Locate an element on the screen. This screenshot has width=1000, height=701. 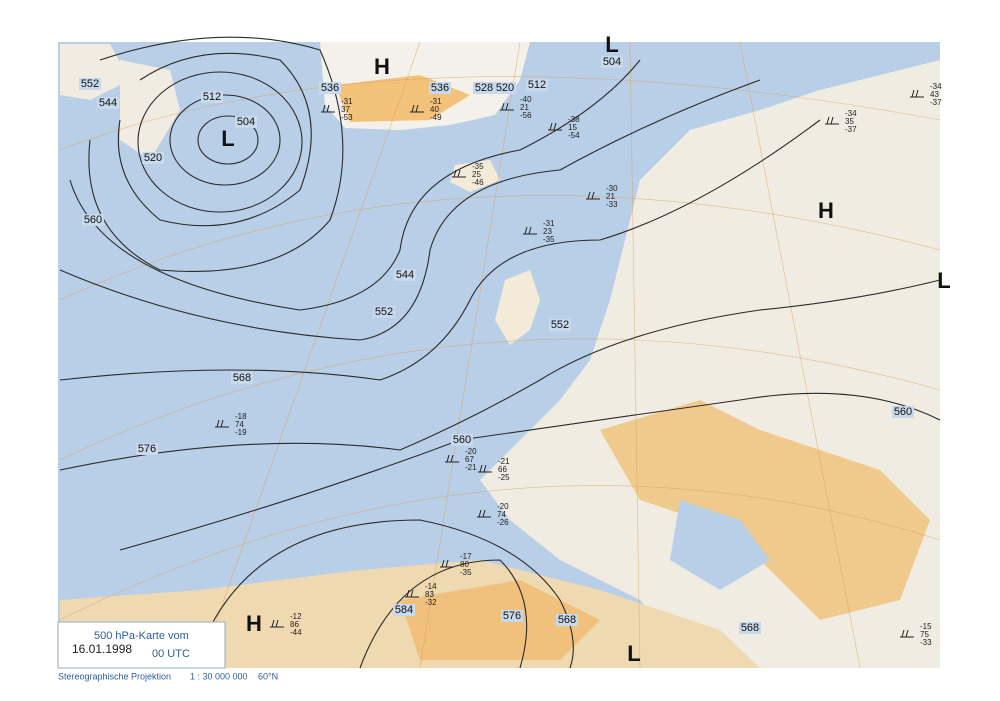
station-value: 74 is located at coordinates (501, 514).